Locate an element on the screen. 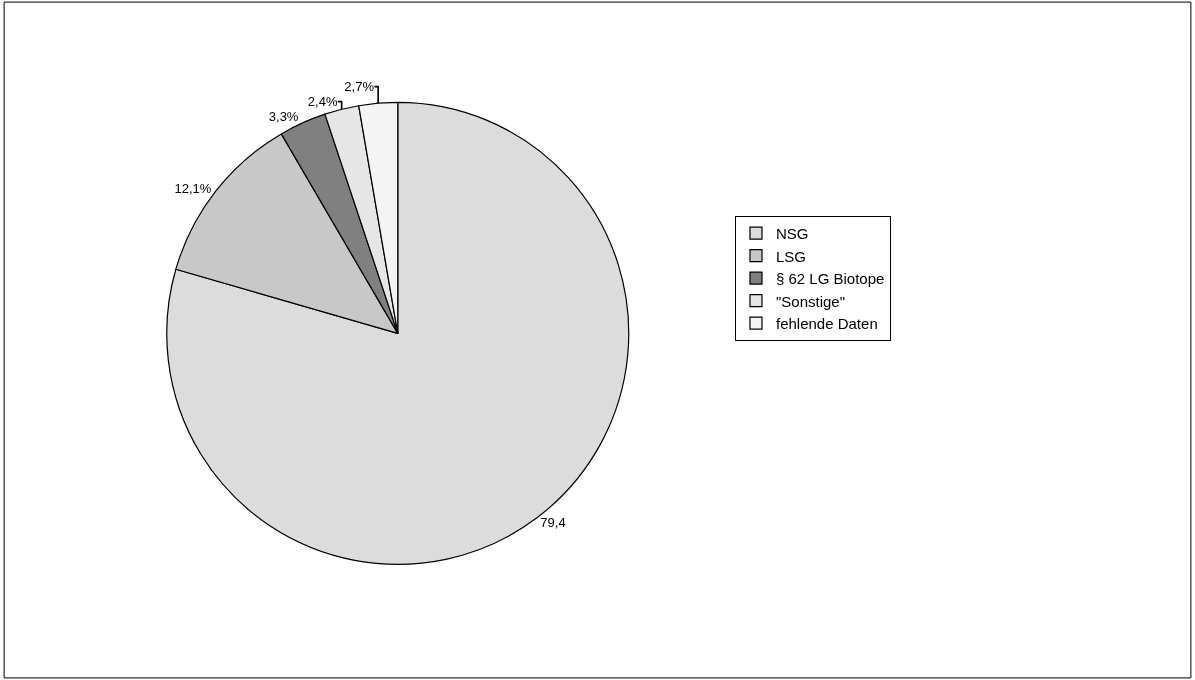 Image resolution: width=1195 pixels, height=680 pixels. legend-label: fehlende Daten is located at coordinates (826, 324).